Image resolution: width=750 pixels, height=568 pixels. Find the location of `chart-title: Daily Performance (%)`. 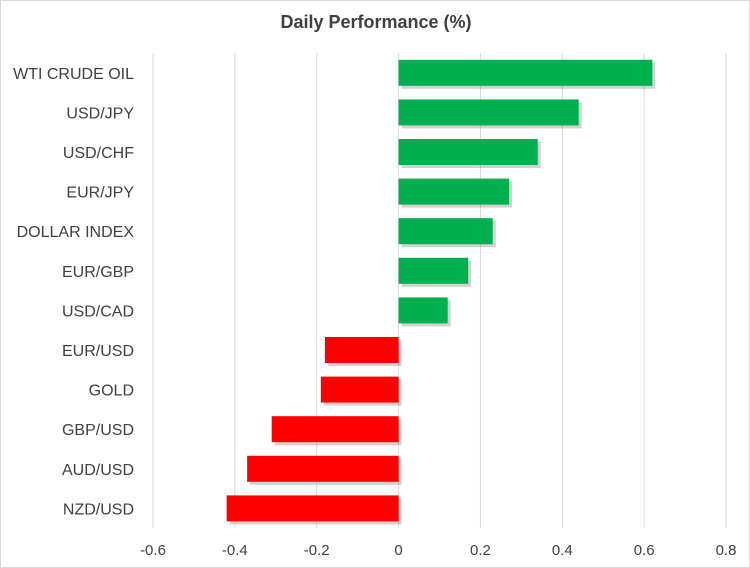

chart-title: Daily Performance (%) is located at coordinates (376, 22).